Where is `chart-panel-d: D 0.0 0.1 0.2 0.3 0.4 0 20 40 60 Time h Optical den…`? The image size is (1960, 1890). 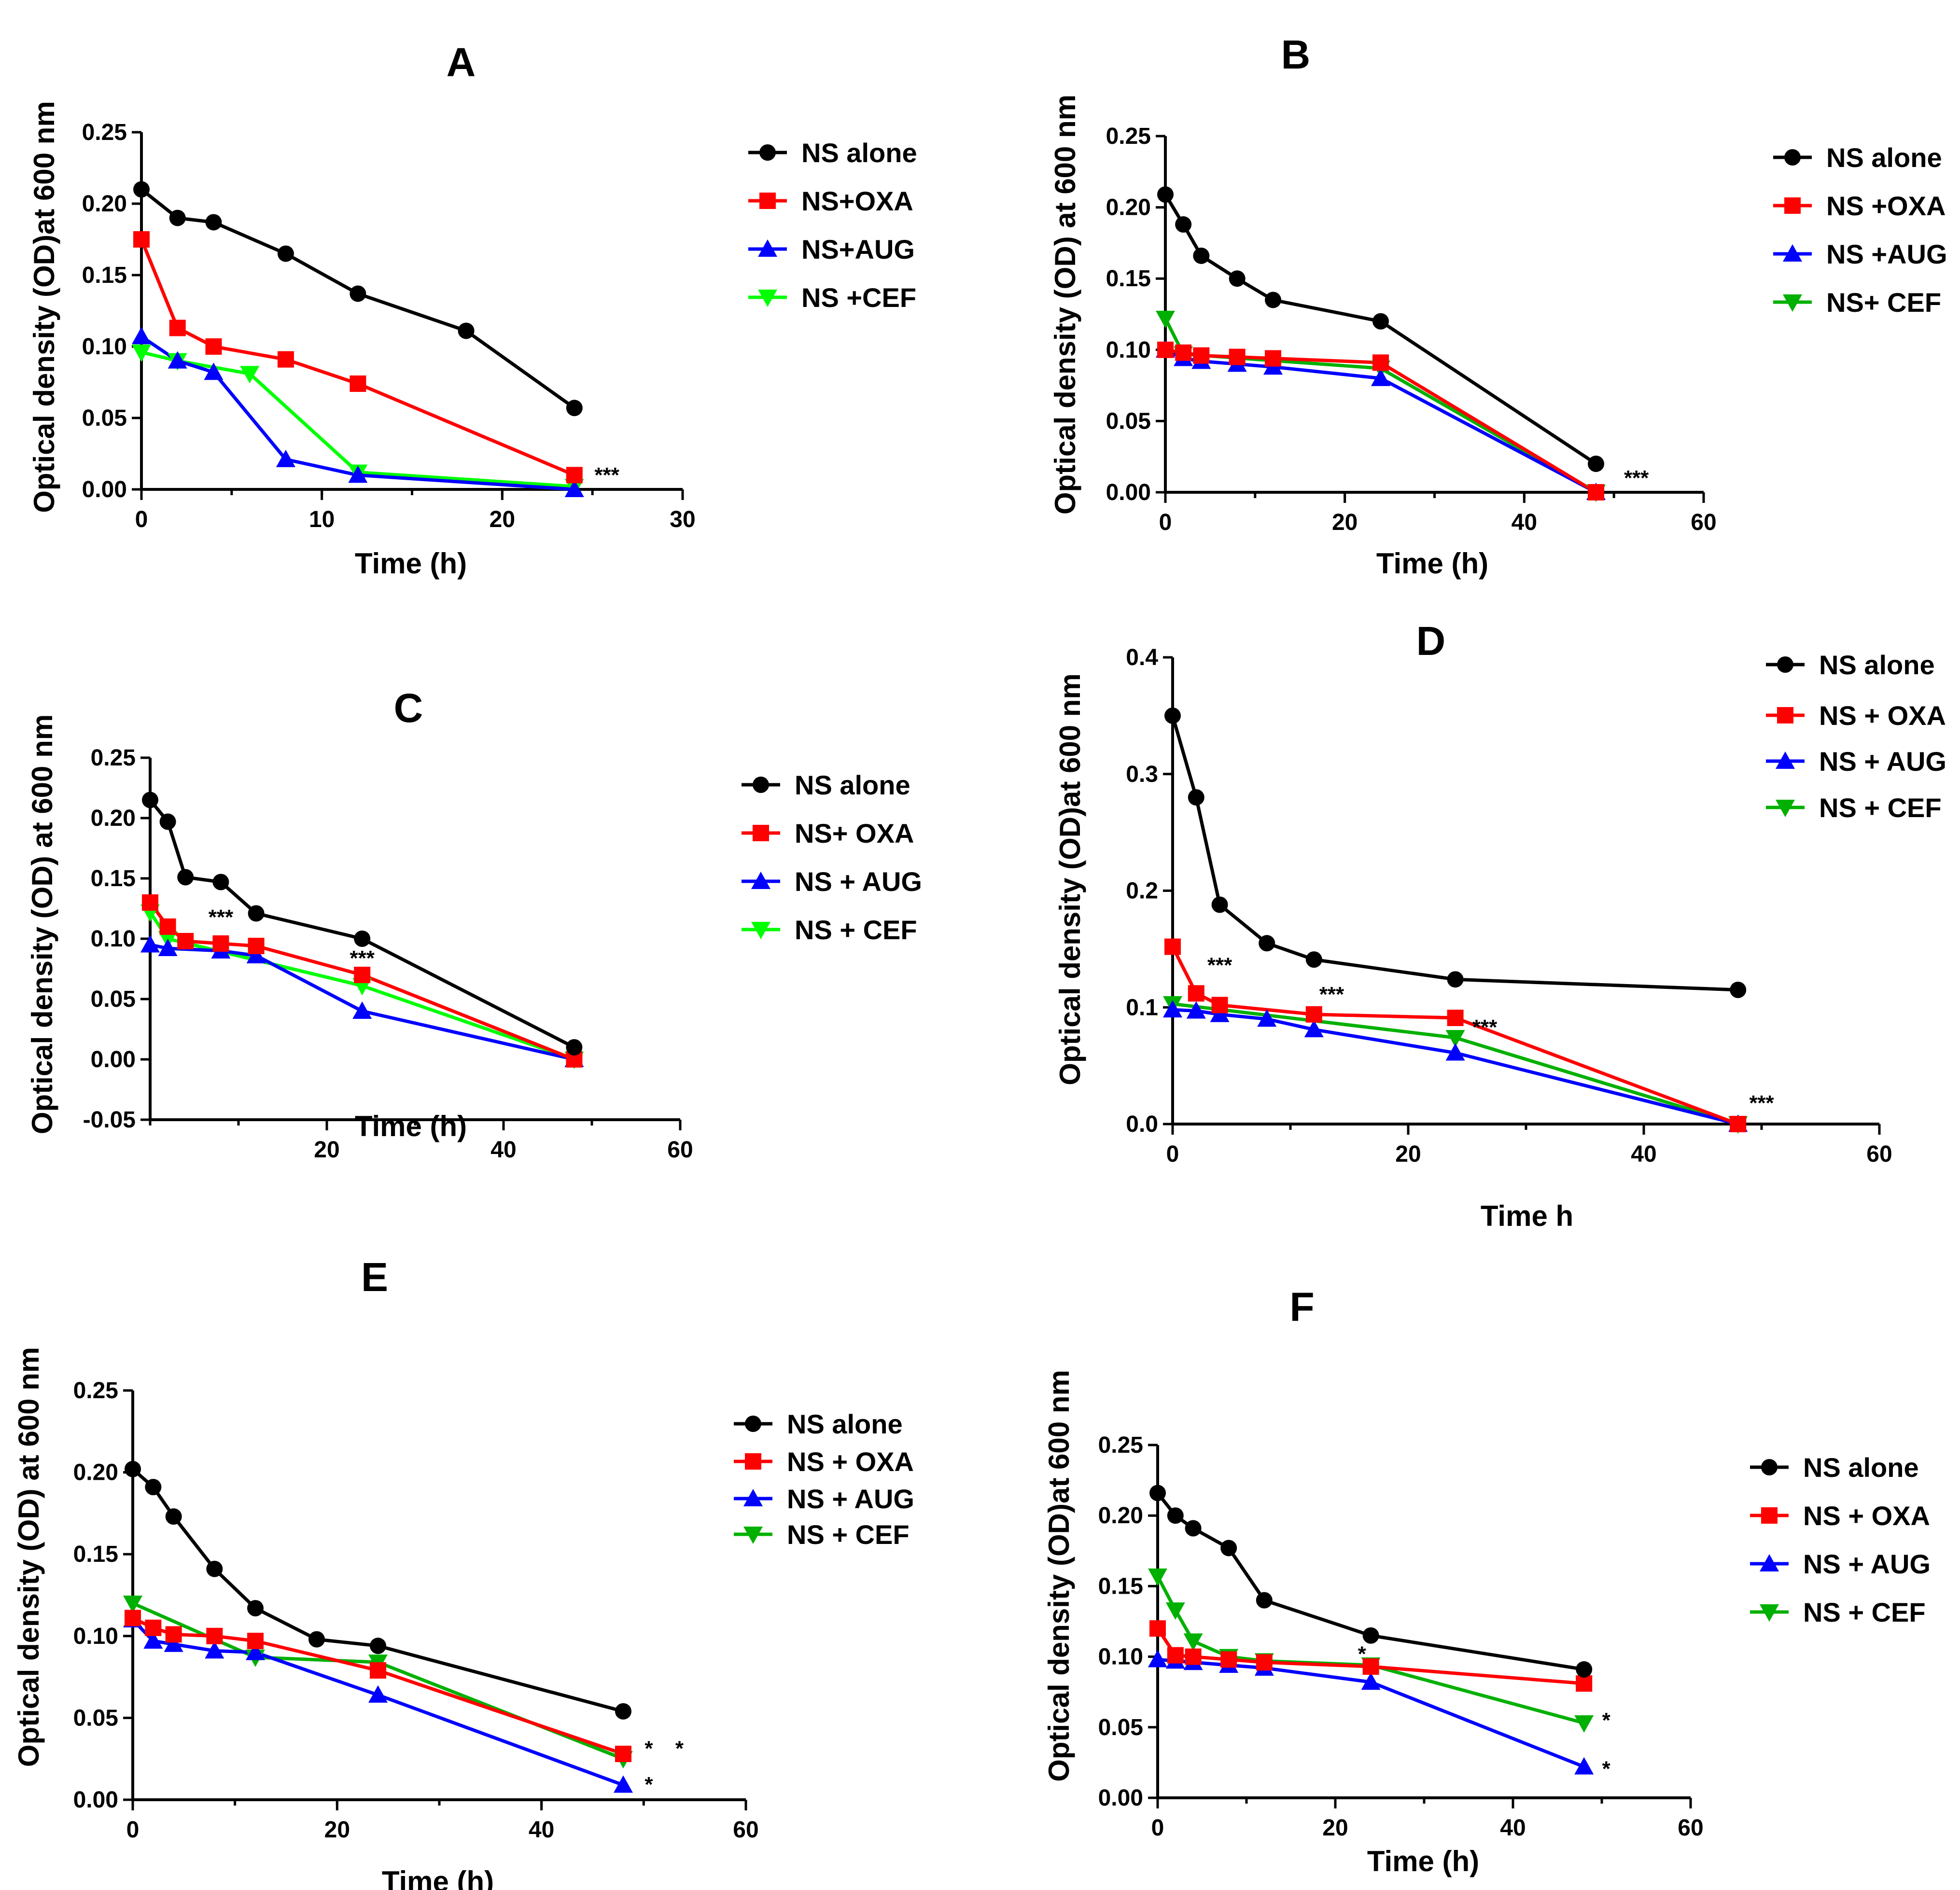 chart-panel-d: D 0.0 0.1 0.2 0.3 0.4 0 20 40 60 Time h Optical den… is located at coordinates (1500, 925).